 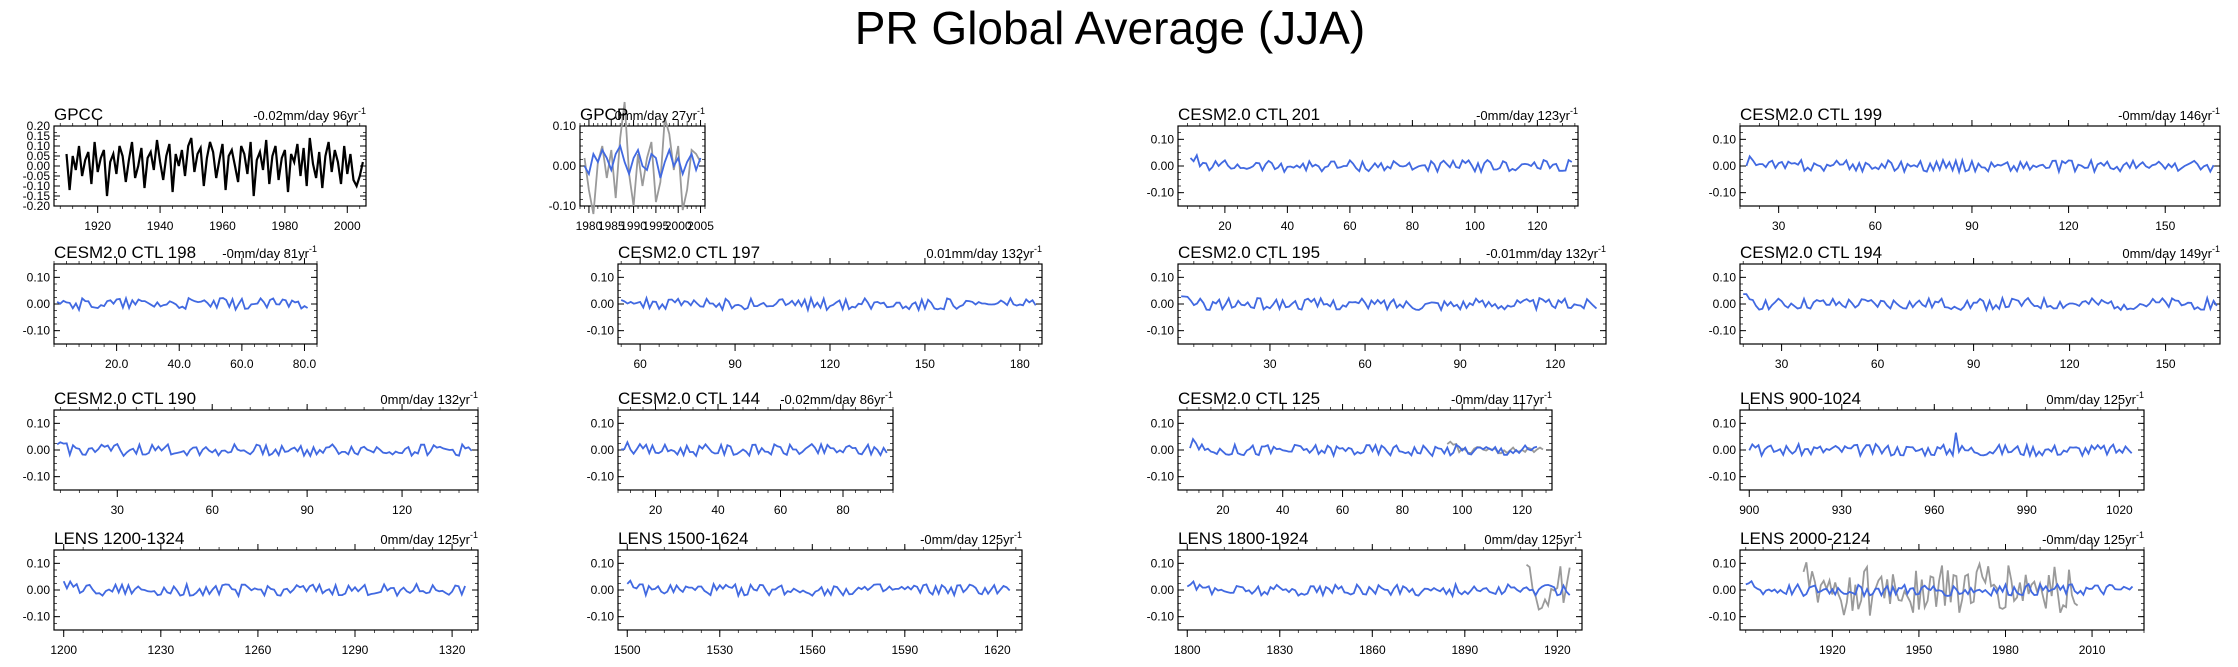 What do you see at coordinates (1934, 510) in the screenshot?
I see `x-tick-label: 960` at bounding box center [1934, 510].